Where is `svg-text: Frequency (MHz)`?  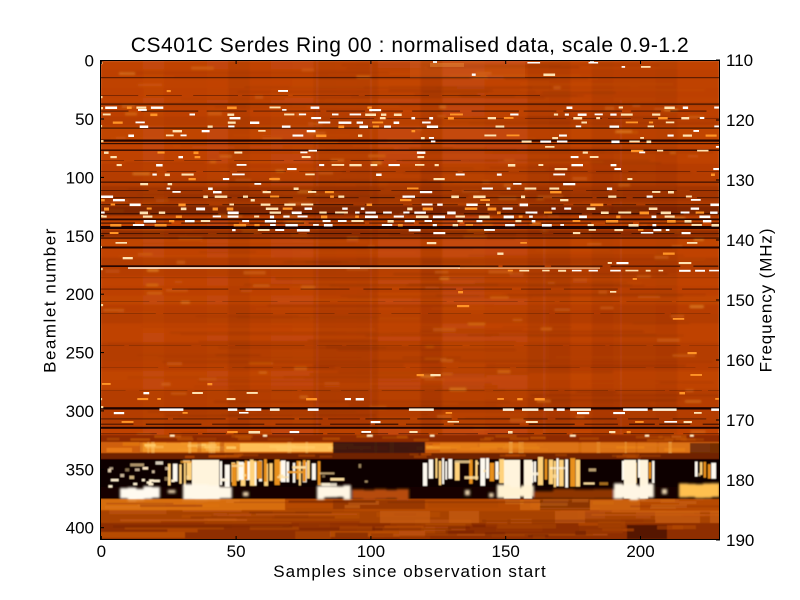
svg-text: Frequency (MHz) is located at coordinates (766, 300).